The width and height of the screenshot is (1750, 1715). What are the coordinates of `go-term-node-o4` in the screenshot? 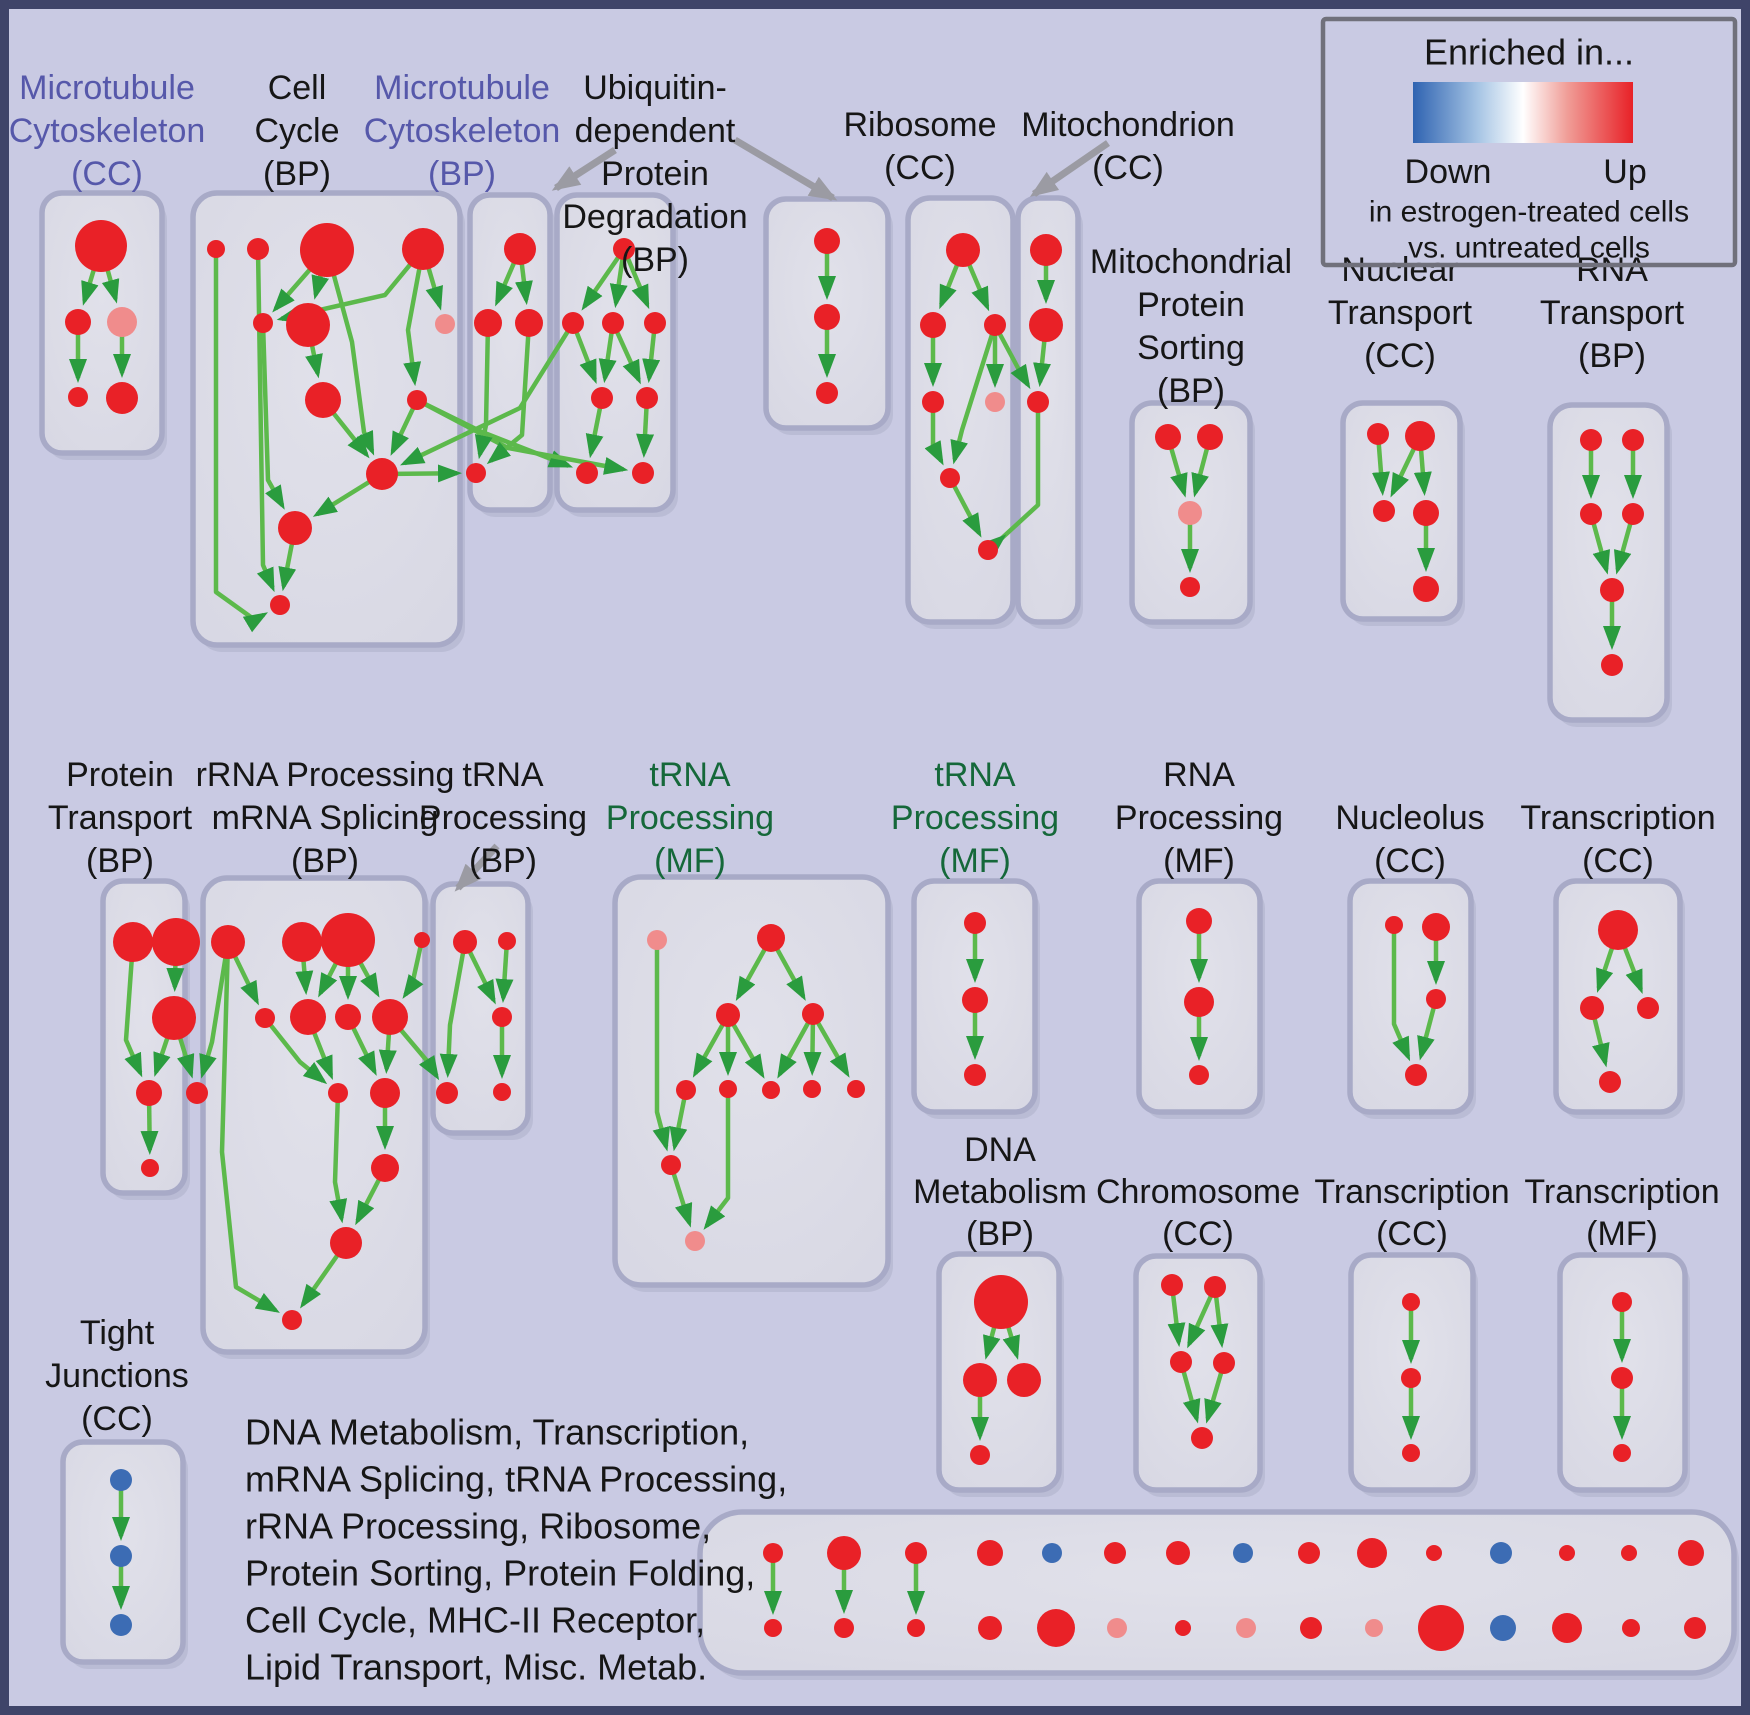 It's located at (1416, 1075).